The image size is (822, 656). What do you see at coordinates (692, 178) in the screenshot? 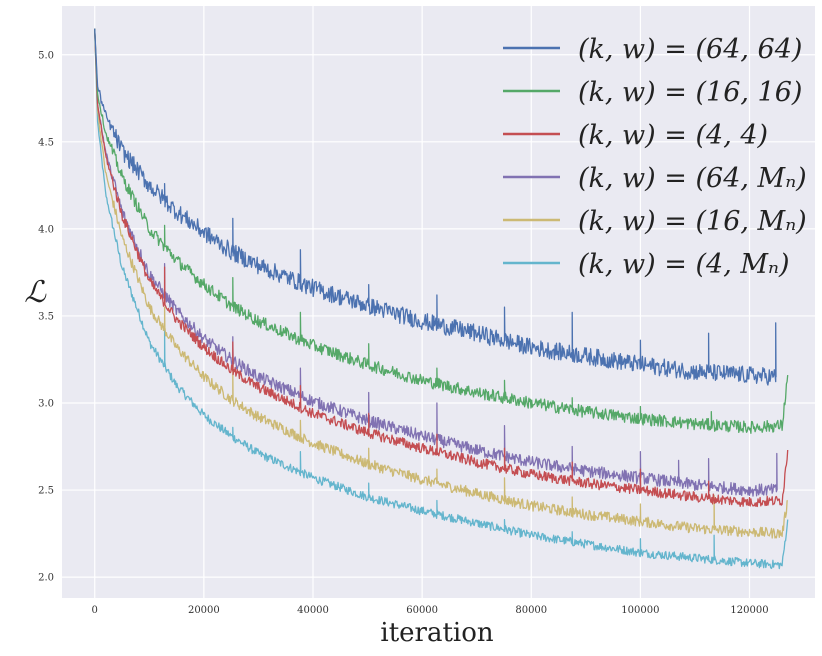
I see `legend-label: (k, w) = (64, Mₙ)` at bounding box center [692, 178].